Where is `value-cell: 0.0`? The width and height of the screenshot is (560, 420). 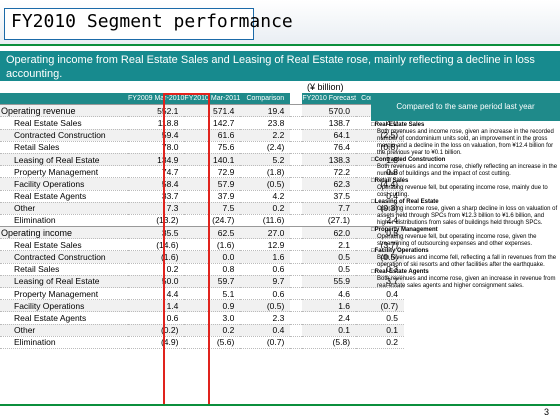
value-cell: 0.0 is located at coordinates (212, 257).